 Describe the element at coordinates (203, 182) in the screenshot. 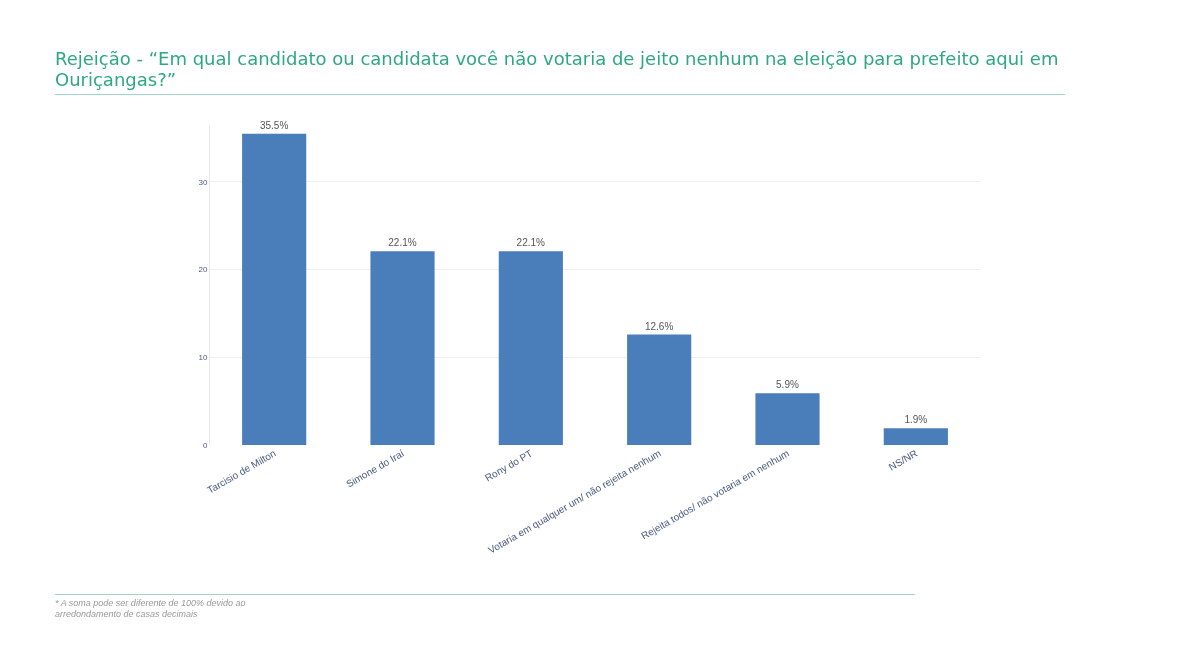

I see `y-tick-label: 30` at that location.